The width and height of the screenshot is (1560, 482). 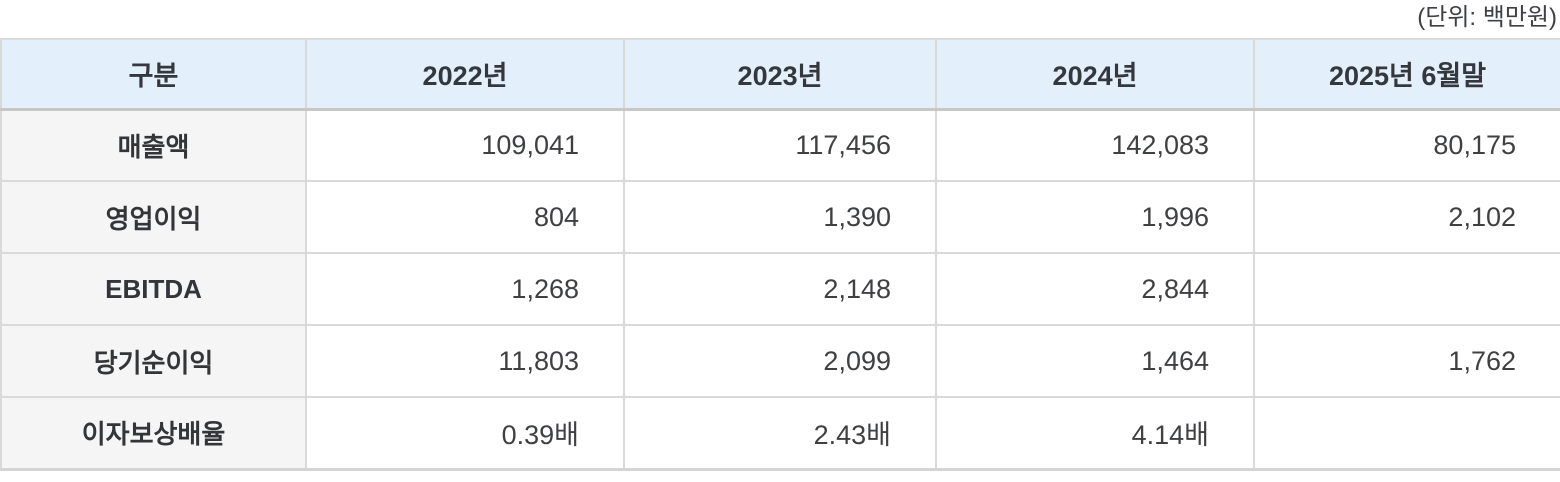 What do you see at coordinates (465, 433) in the screenshot?
I see `cell-interest-coverage-2022: 0.39배` at bounding box center [465, 433].